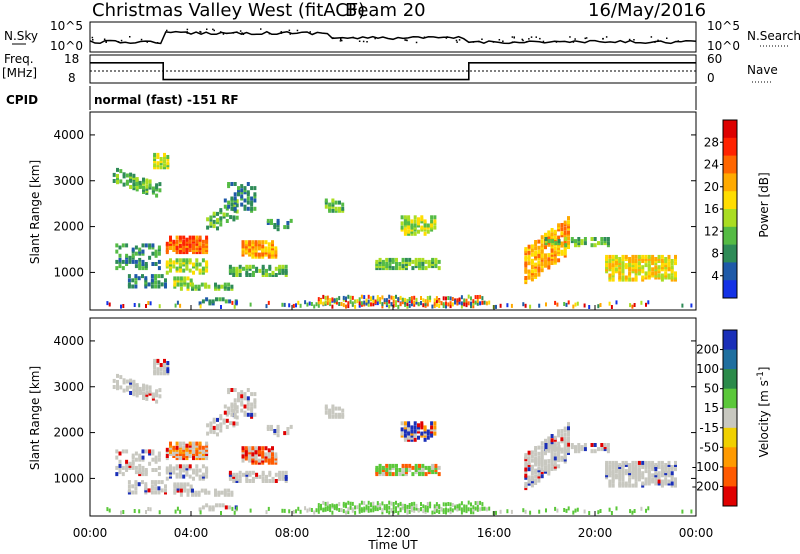  What do you see at coordinates (730, 496) in the screenshot?
I see `velocity-colorbar-segment` at bounding box center [730, 496].